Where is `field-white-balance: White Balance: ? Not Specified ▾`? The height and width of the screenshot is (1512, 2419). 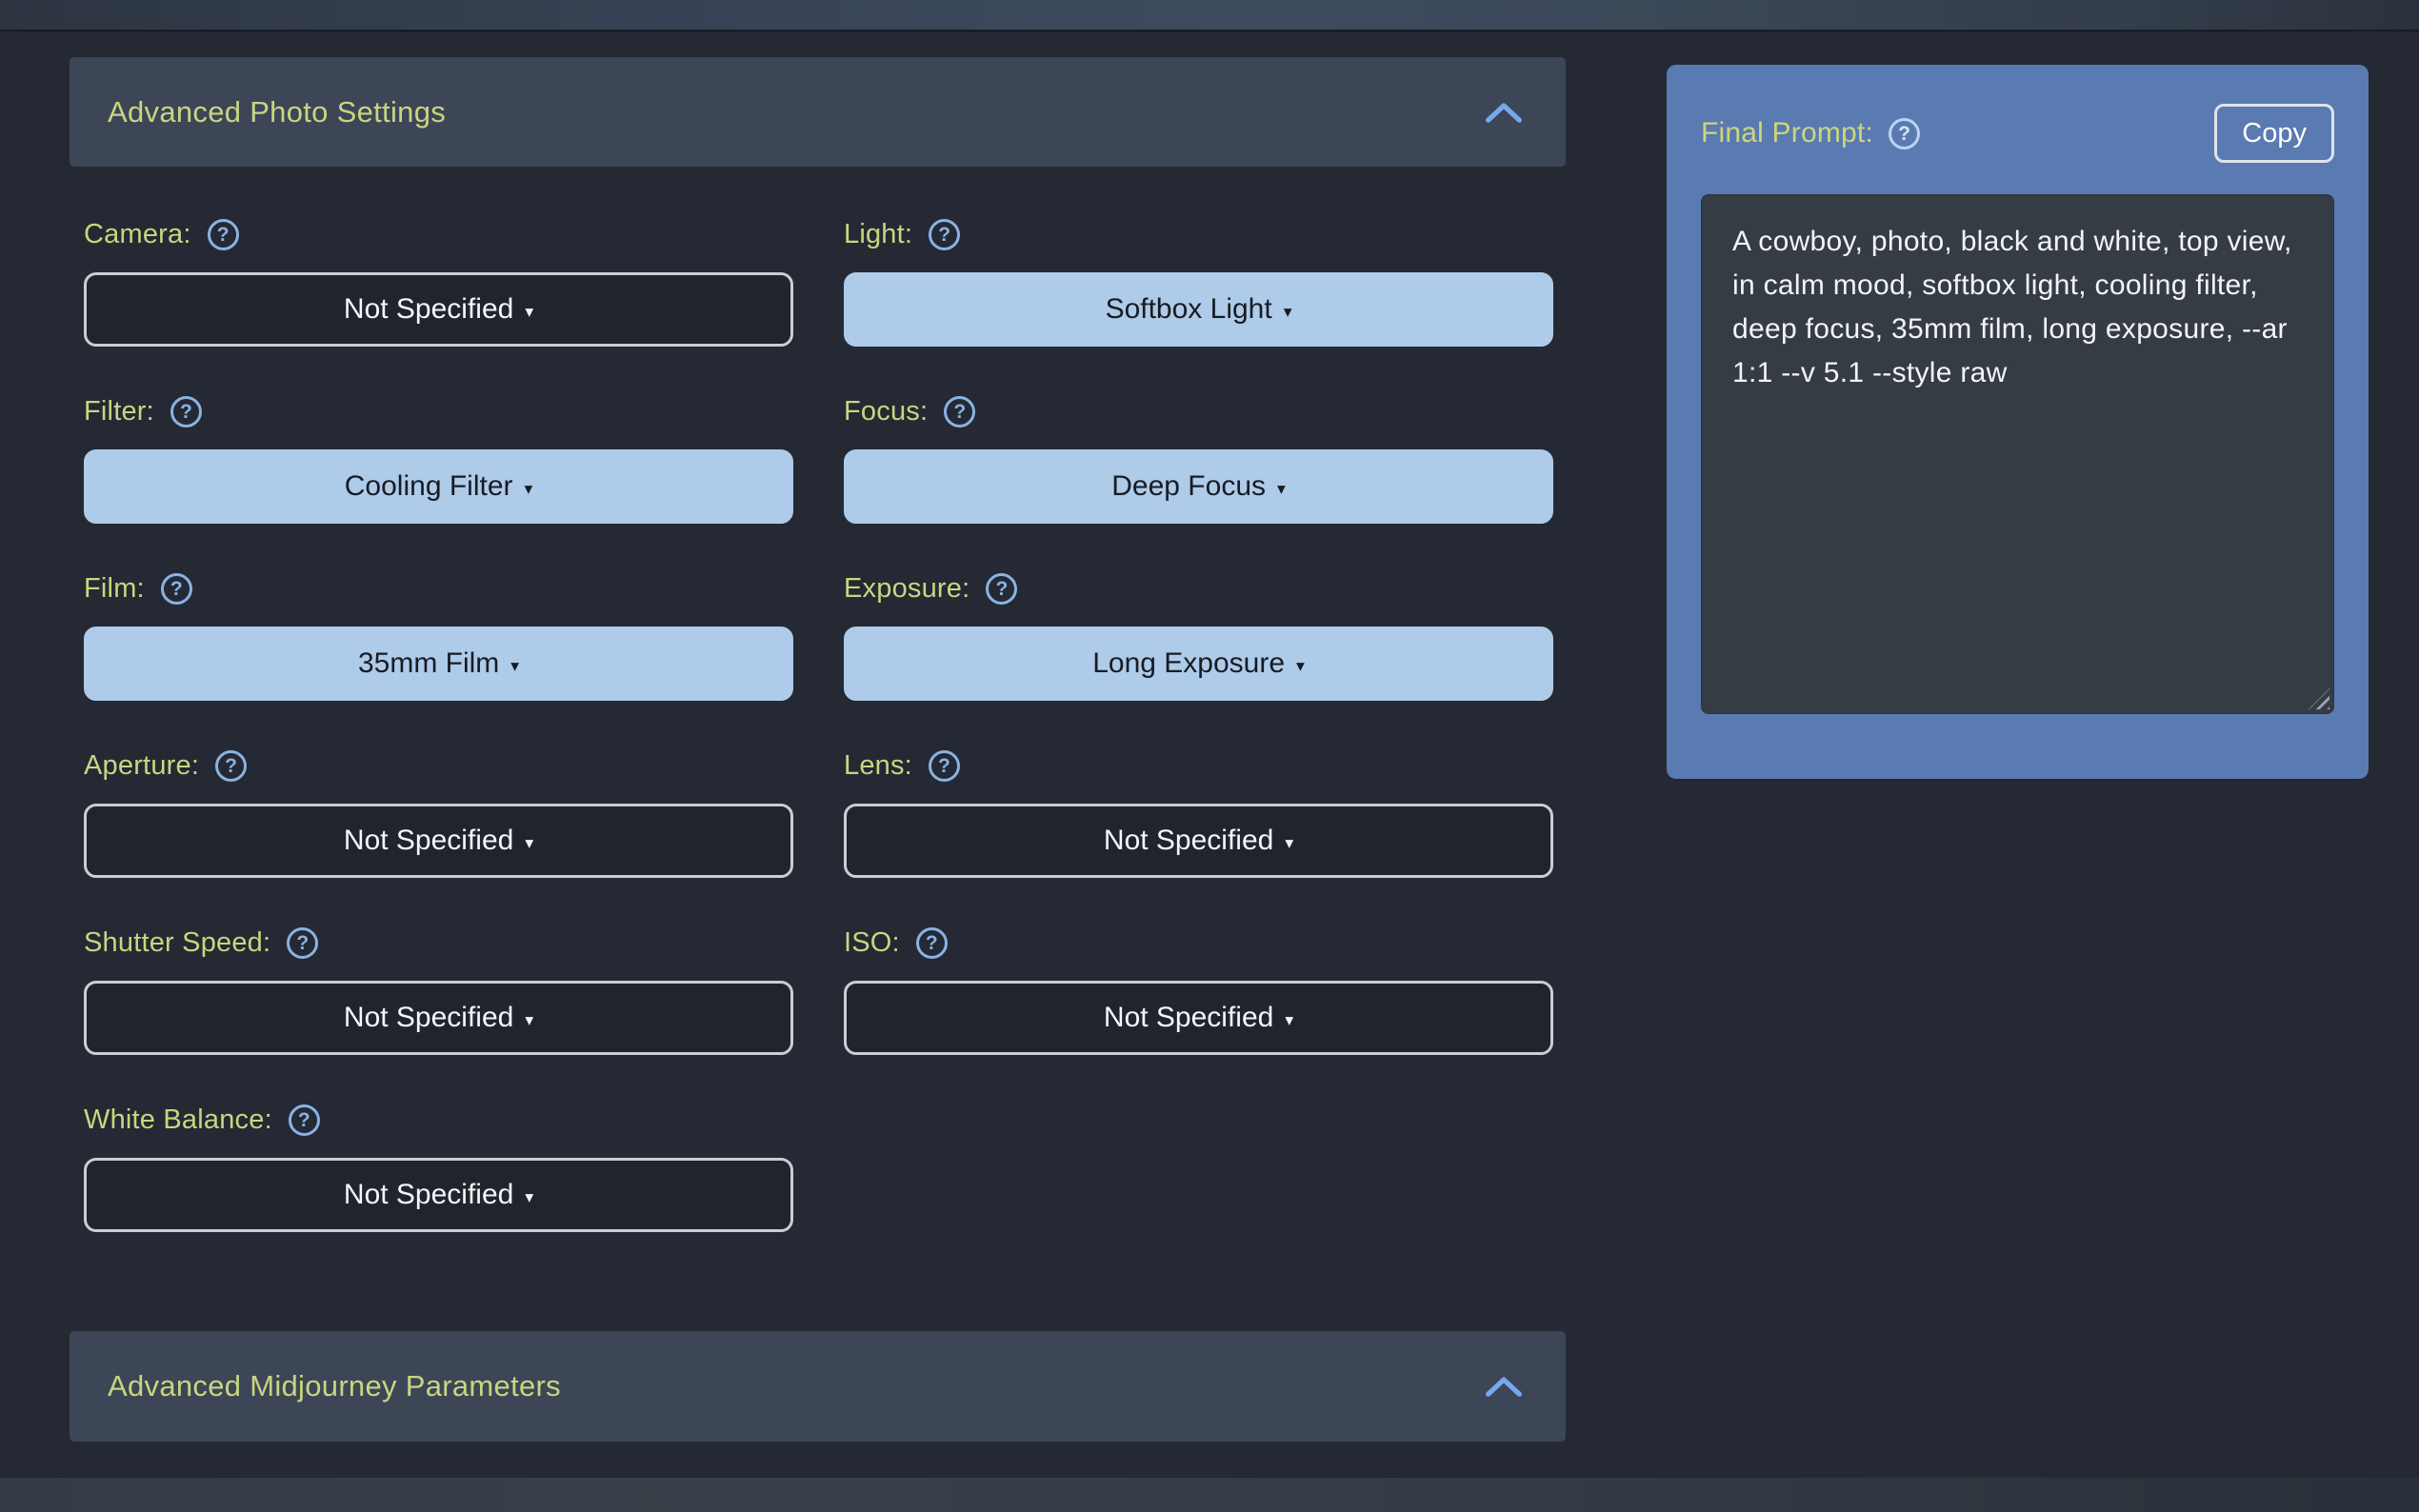
field-white-balance: White Balance: ? Not Specified ▾ is located at coordinates (438, 1166).